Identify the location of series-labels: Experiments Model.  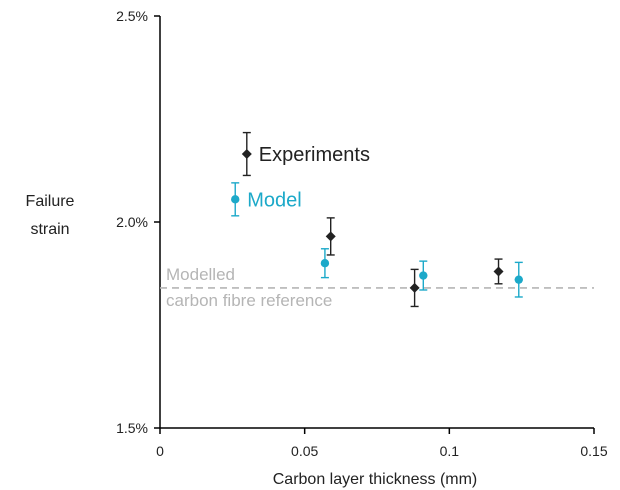
(308, 177).